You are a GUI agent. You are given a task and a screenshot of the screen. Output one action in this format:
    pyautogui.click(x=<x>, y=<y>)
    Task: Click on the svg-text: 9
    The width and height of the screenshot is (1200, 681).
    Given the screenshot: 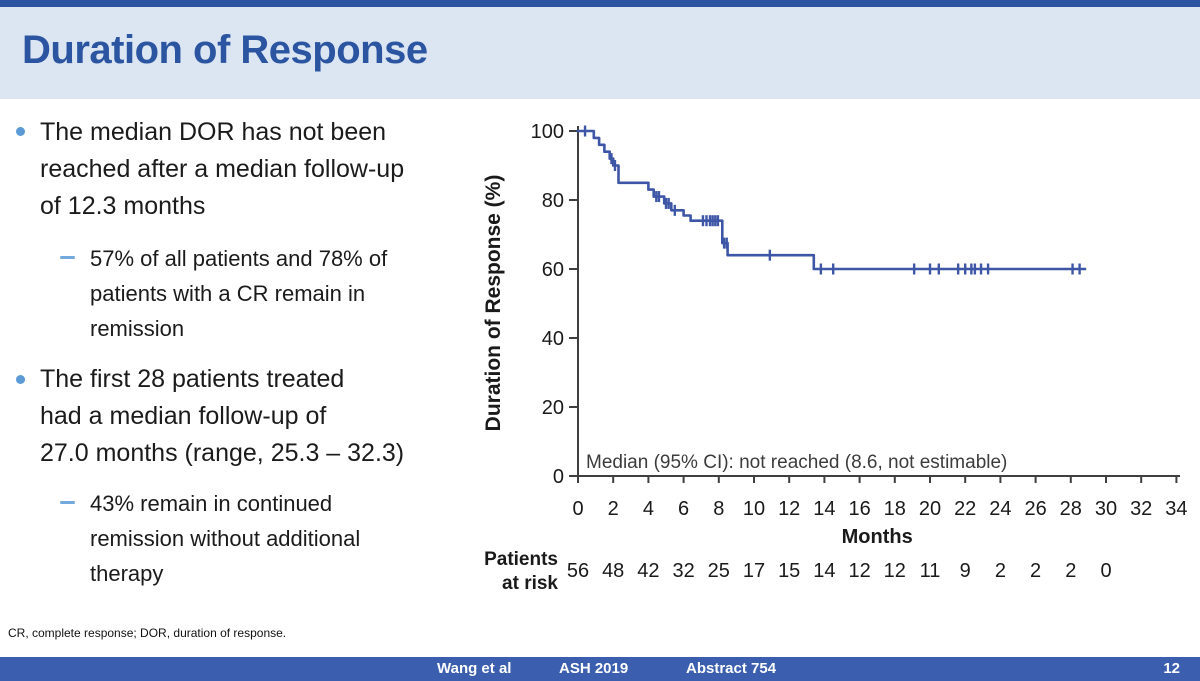 What is the action you would take?
    pyautogui.click(x=965, y=571)
    